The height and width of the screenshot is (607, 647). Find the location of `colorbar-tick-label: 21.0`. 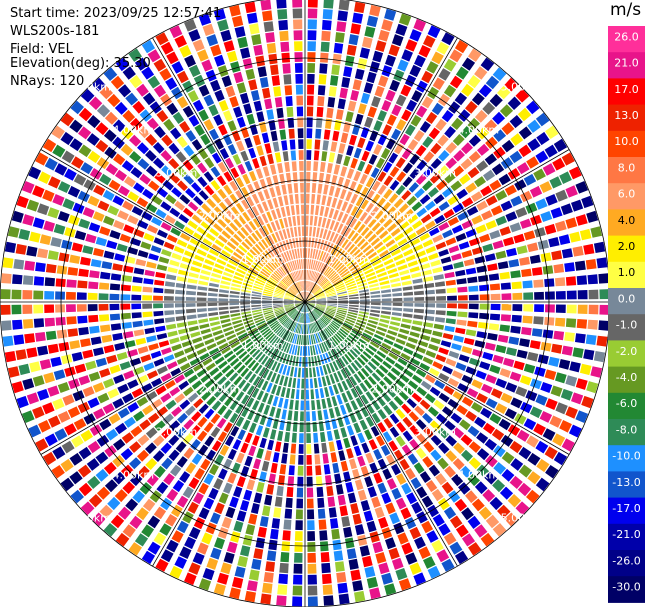

colorbar-tick-label: 21.0 is located at coordinates (626, 63).